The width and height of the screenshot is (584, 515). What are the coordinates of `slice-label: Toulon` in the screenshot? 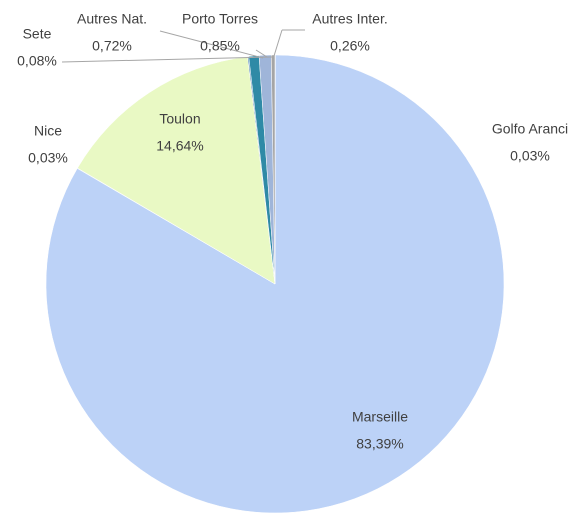 It's located at (179, 119).